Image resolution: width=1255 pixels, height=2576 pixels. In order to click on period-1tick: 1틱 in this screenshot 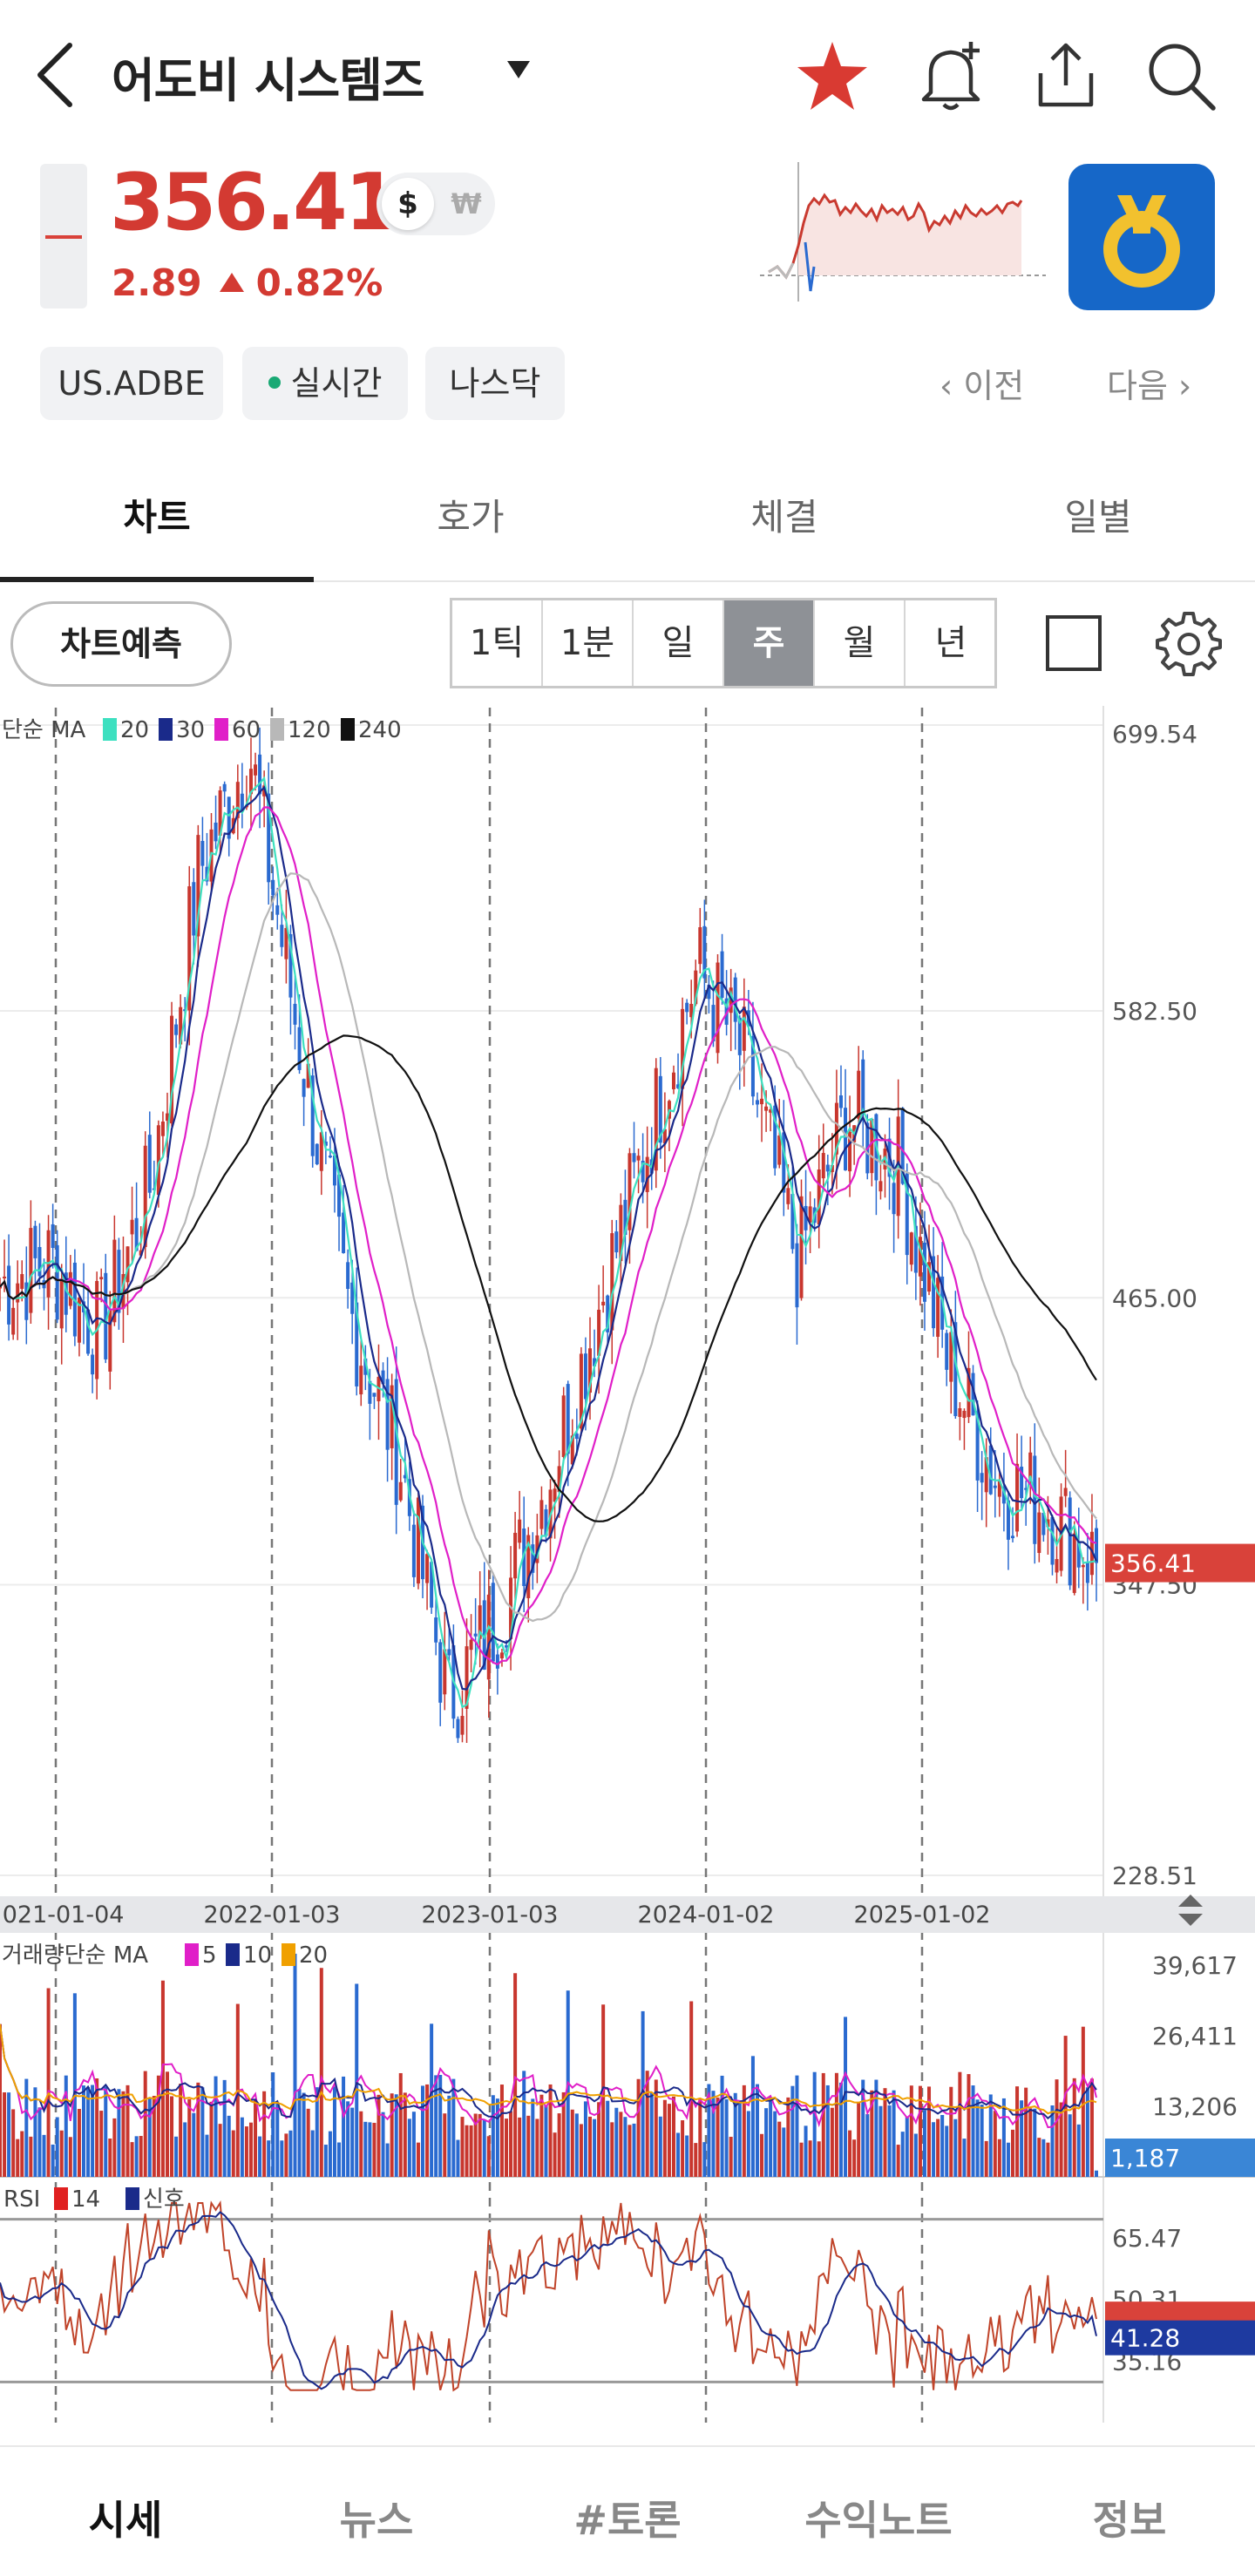, I will do `click(498, 643)`.